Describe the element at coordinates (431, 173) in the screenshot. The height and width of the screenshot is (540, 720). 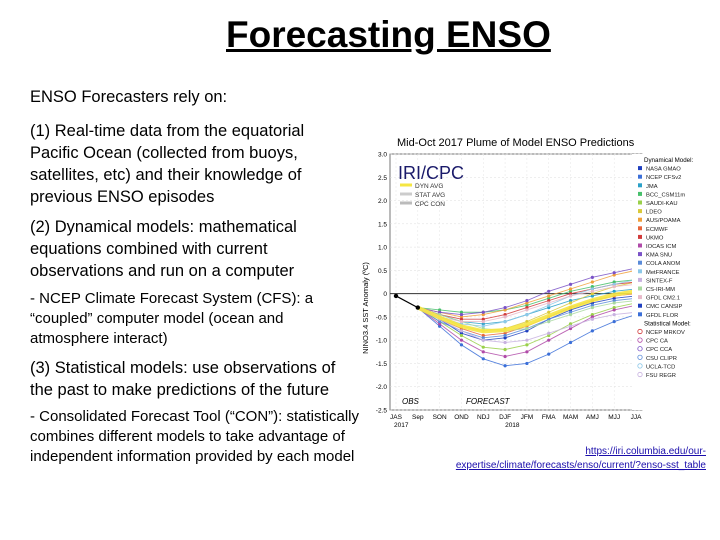
I see `iri-cpc-logo: IRI/CPC` at that location.